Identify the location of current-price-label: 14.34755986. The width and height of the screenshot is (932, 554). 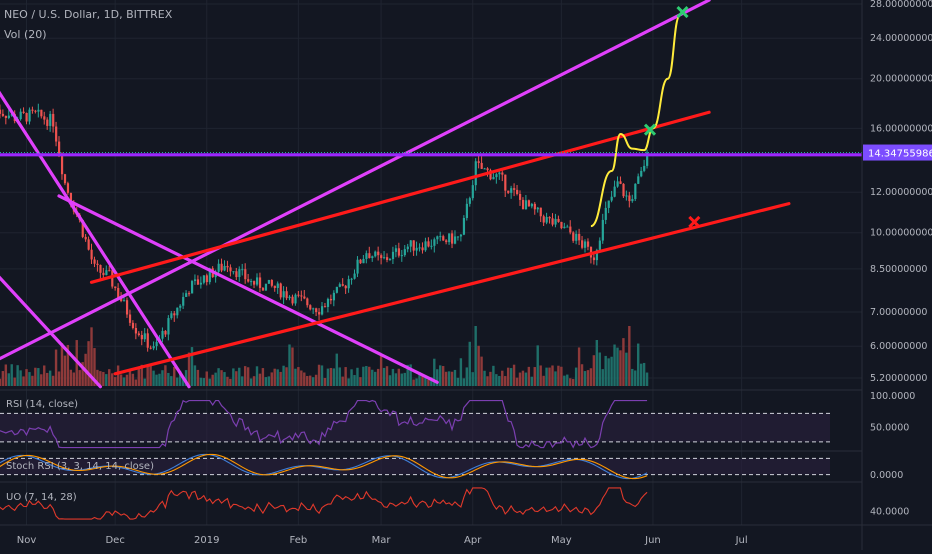
(900, 154).